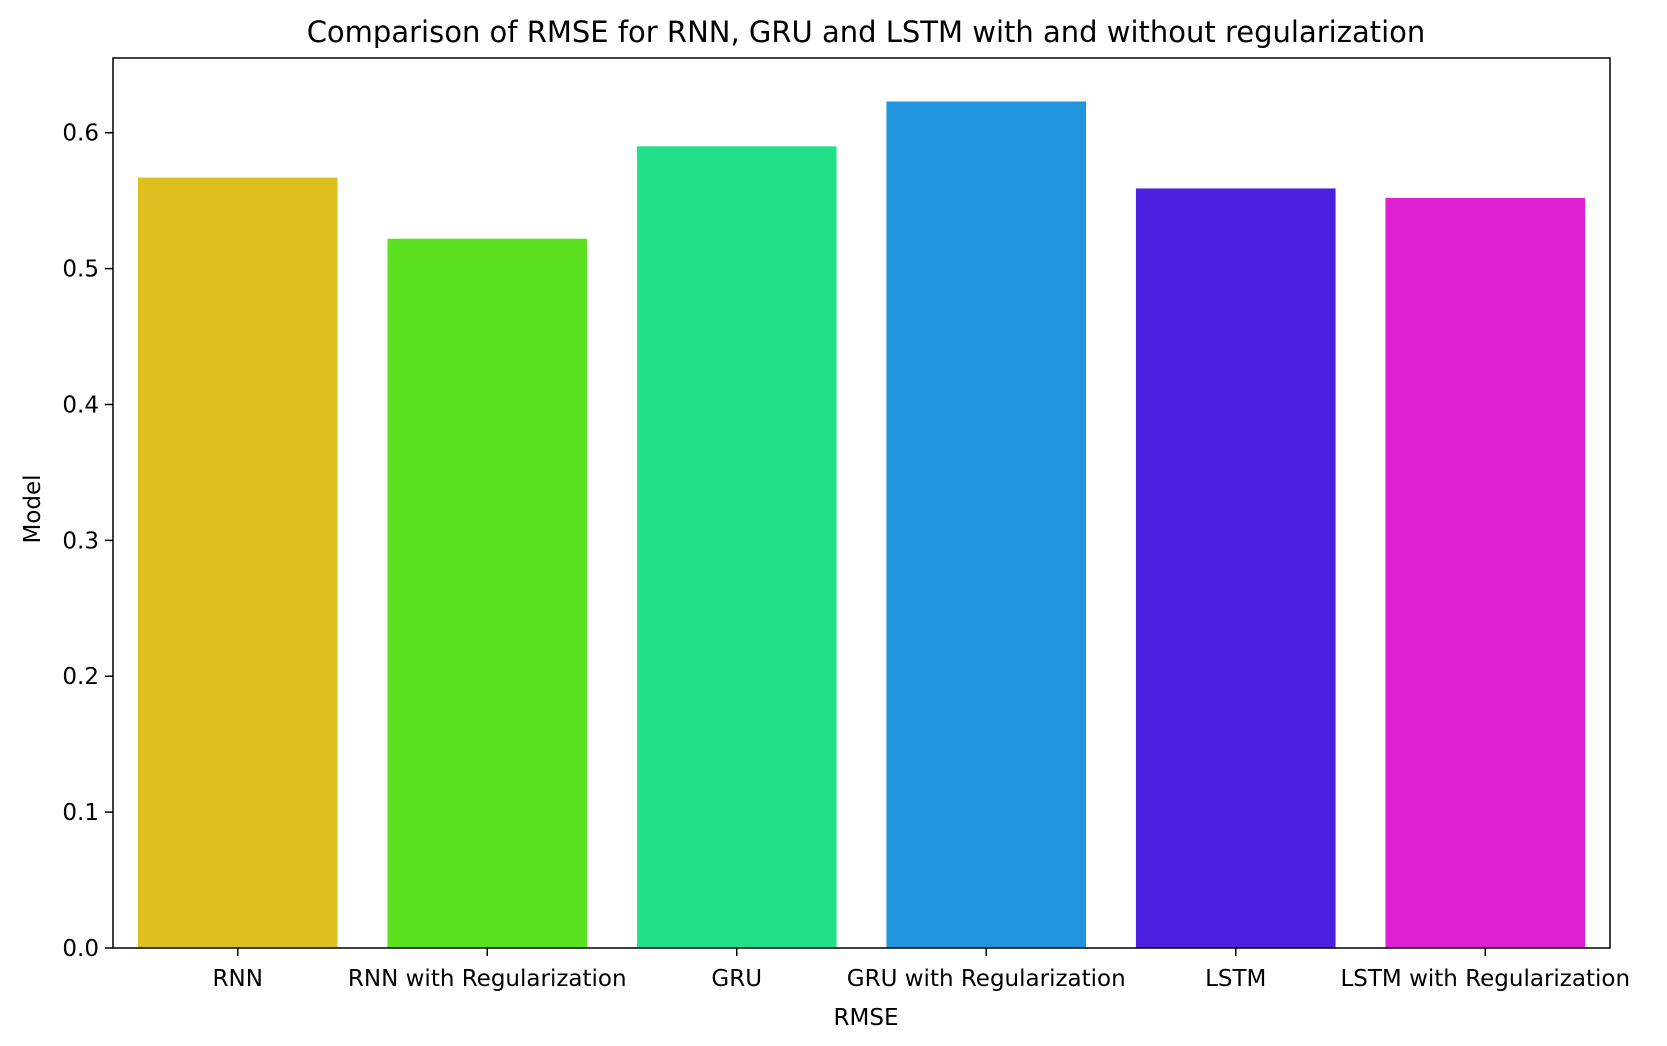  What do you see at coordinates (80, 134) in the screenshot?
I see `y-tick-label: 0.6` at bounding box center [80, 134].